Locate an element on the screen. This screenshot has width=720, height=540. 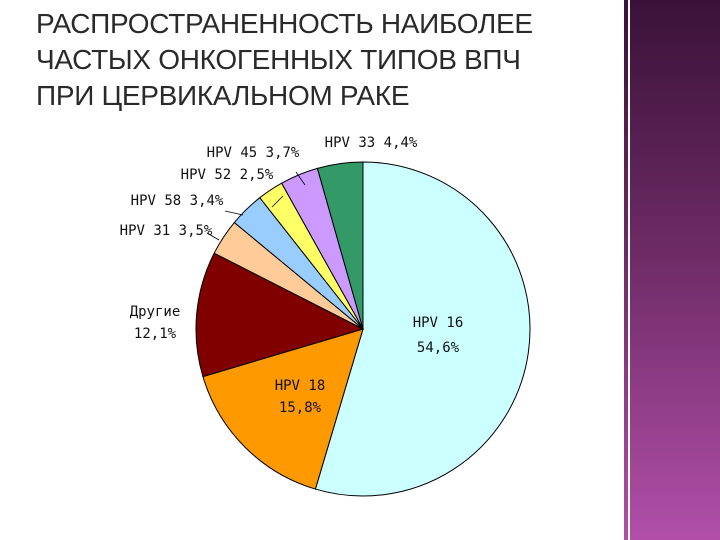
decorative-sidebar is located at coordinates (672, 270).